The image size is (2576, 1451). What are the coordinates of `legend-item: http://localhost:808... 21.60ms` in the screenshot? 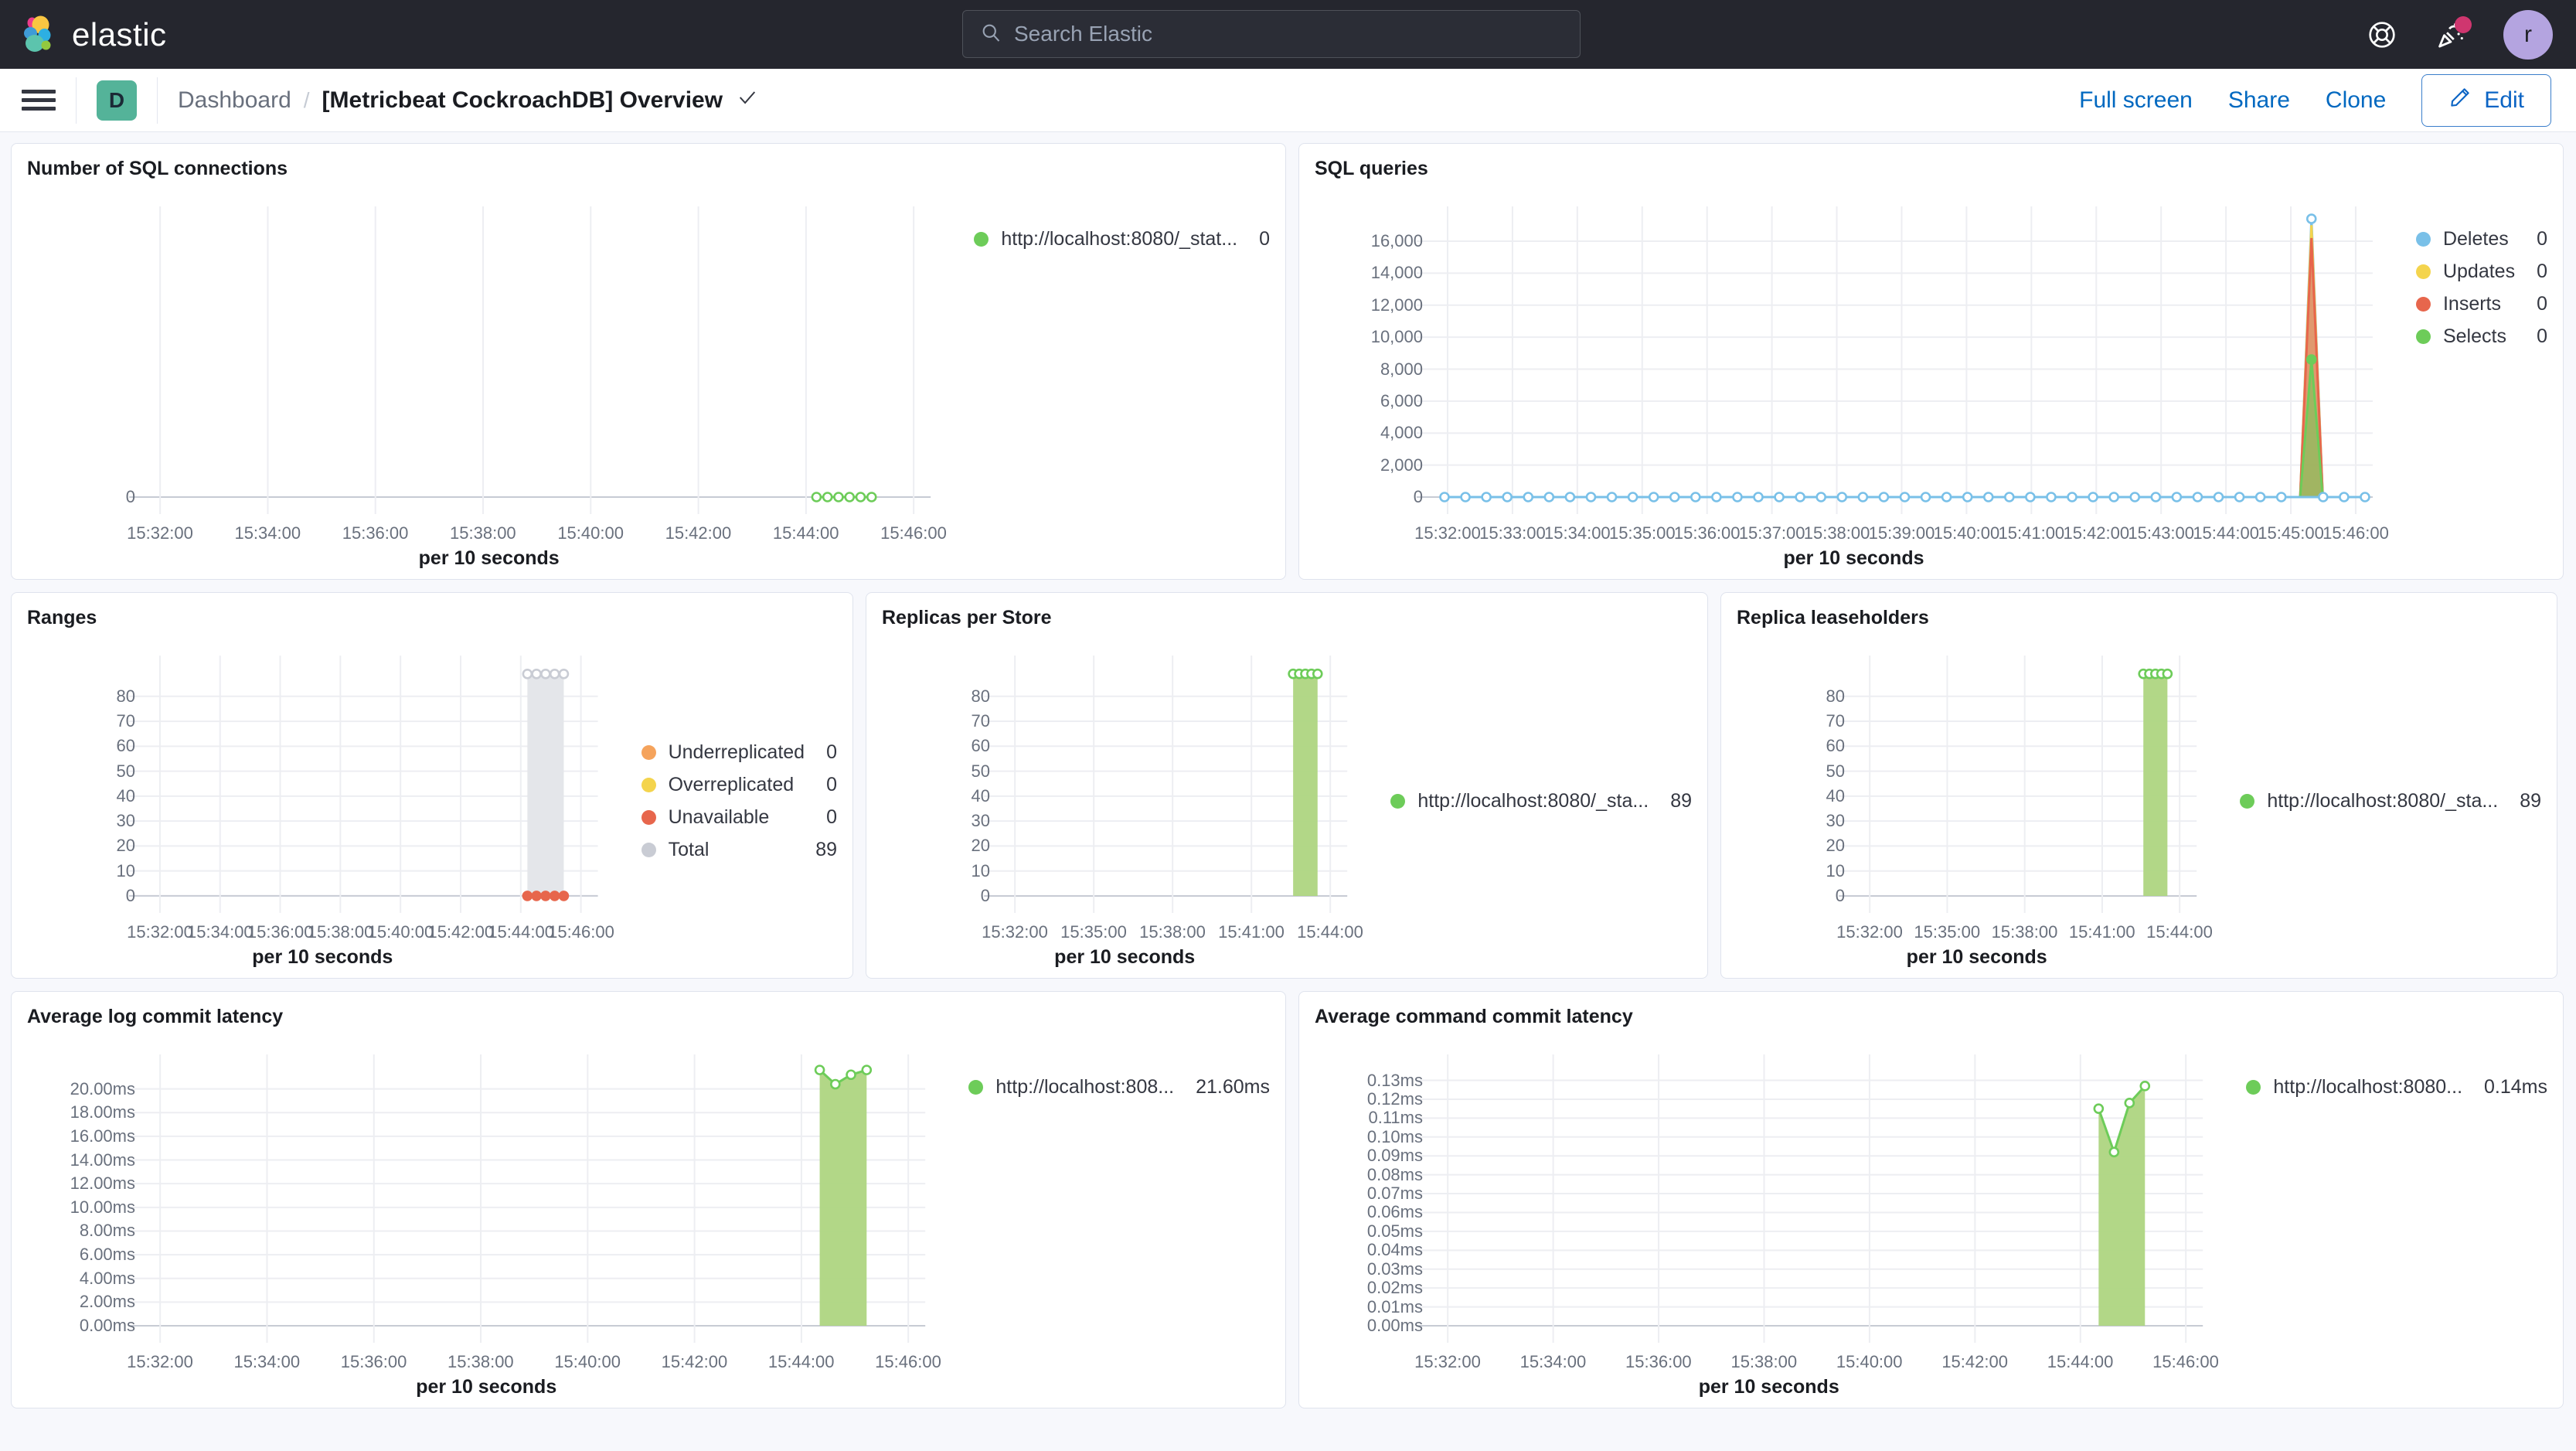 It's located at (1119, 1087).